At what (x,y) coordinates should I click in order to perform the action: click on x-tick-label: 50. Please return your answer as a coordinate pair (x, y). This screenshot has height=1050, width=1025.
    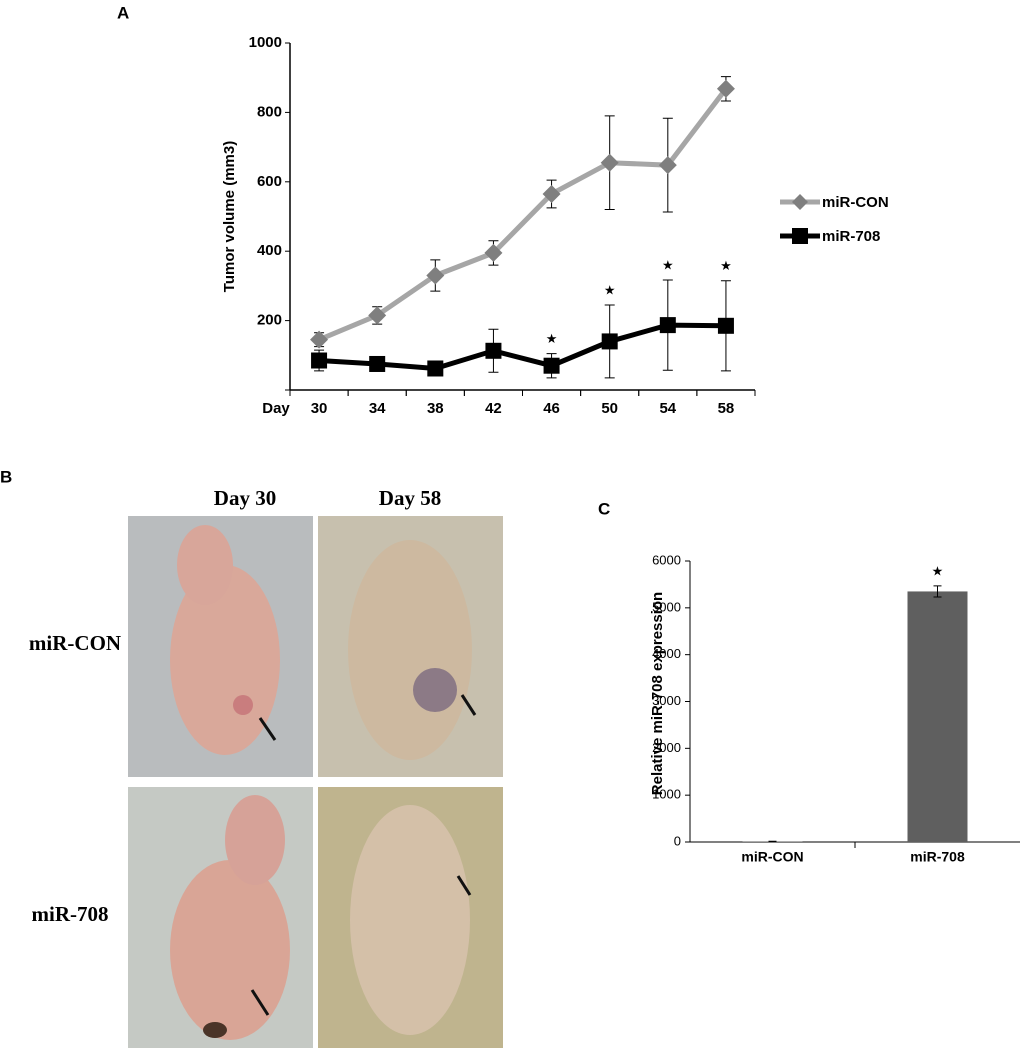
    Looking at the image, I should click on (609, 408).